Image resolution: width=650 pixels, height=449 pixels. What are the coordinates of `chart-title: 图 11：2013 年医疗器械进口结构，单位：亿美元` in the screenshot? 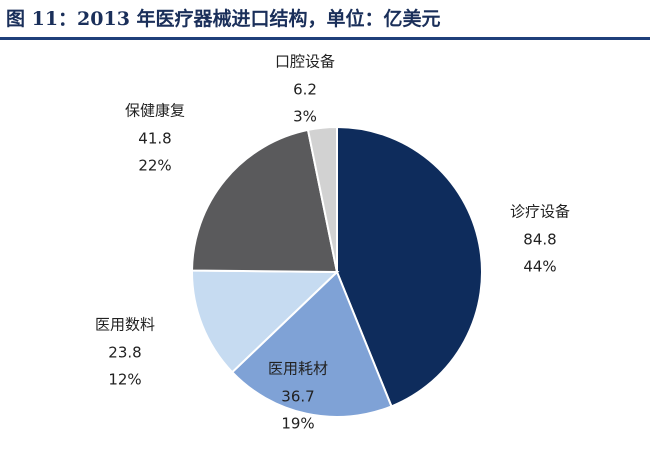 It's located at (223, 18).